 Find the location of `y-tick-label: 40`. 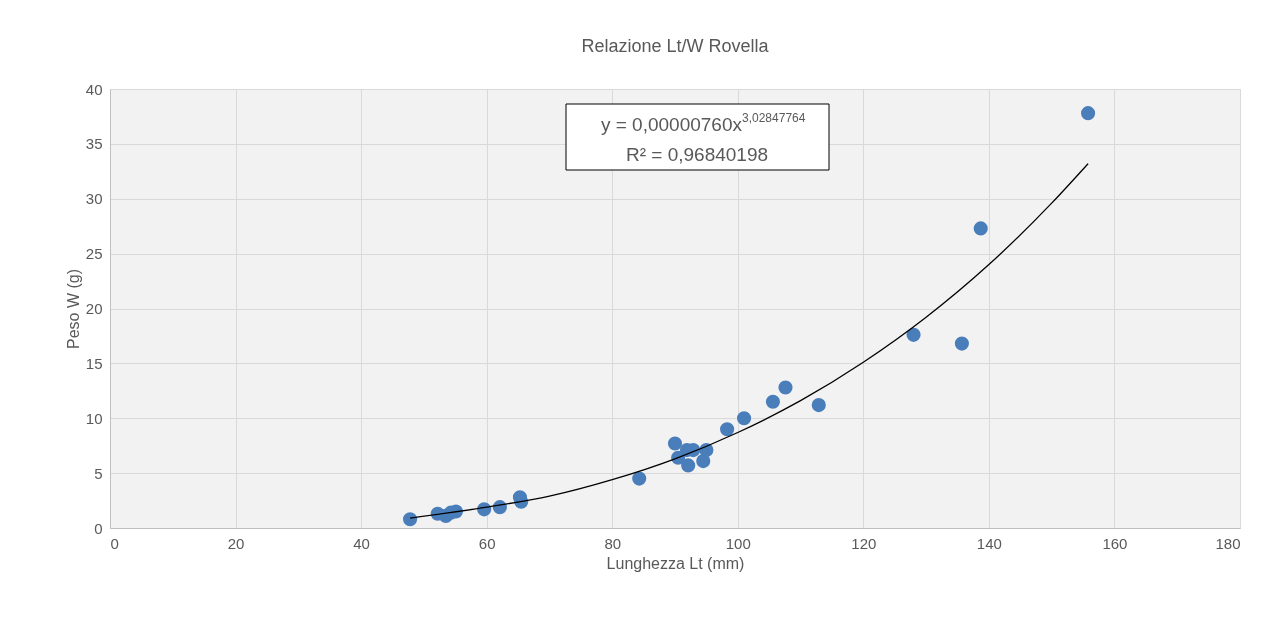

y-tick-label: 40 is located at coordinates (94, 89).